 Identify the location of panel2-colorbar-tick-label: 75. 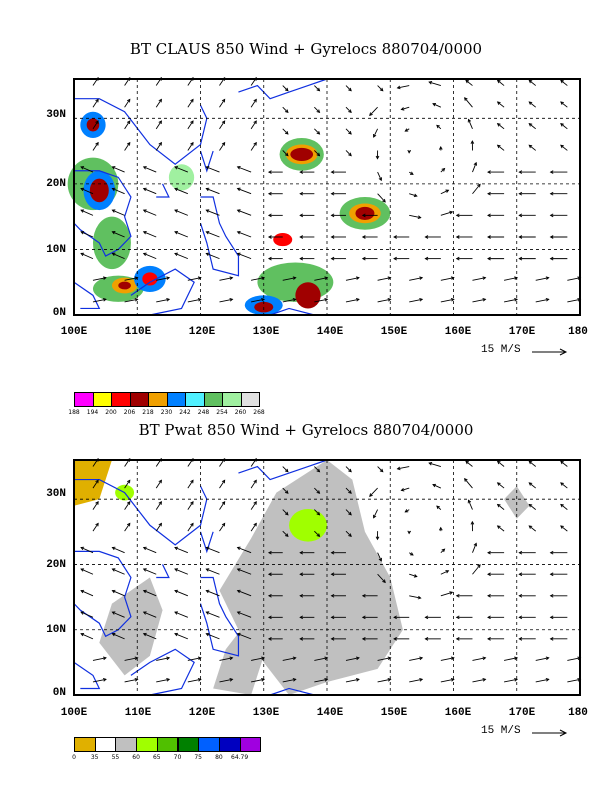
(198, 757).